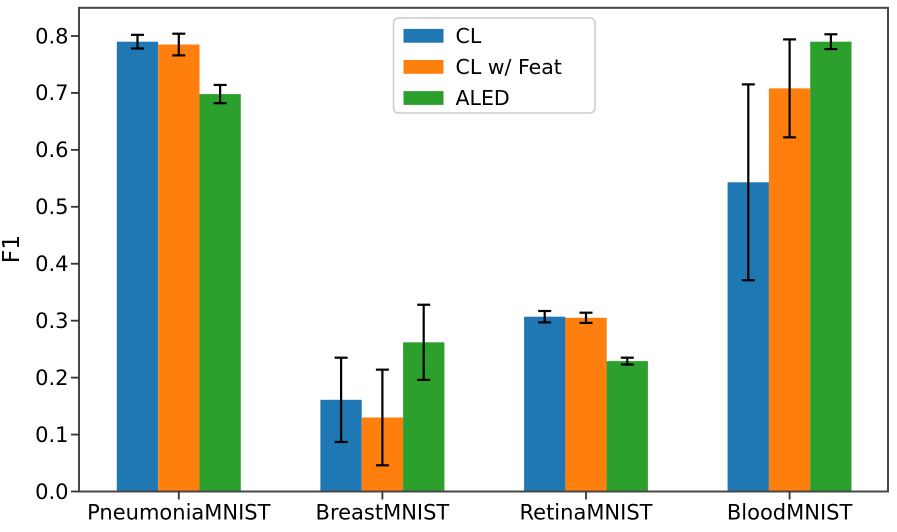  What do you see at coordinates (51, 93) in the screenshot?
I see `y-tick-label: 0.7` at bounding box center [51, 93].